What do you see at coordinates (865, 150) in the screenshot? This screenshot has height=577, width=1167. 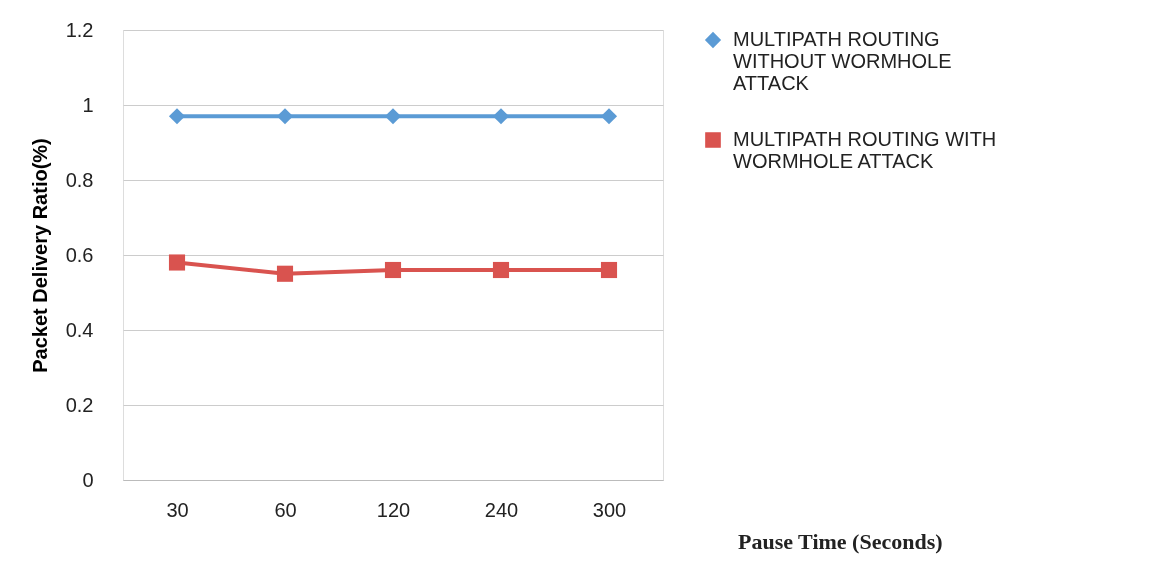 I see `legend-label: MULTIPATH ROUTING WITH WORMHOLE ATTACK` at bounding box center [865, 150].